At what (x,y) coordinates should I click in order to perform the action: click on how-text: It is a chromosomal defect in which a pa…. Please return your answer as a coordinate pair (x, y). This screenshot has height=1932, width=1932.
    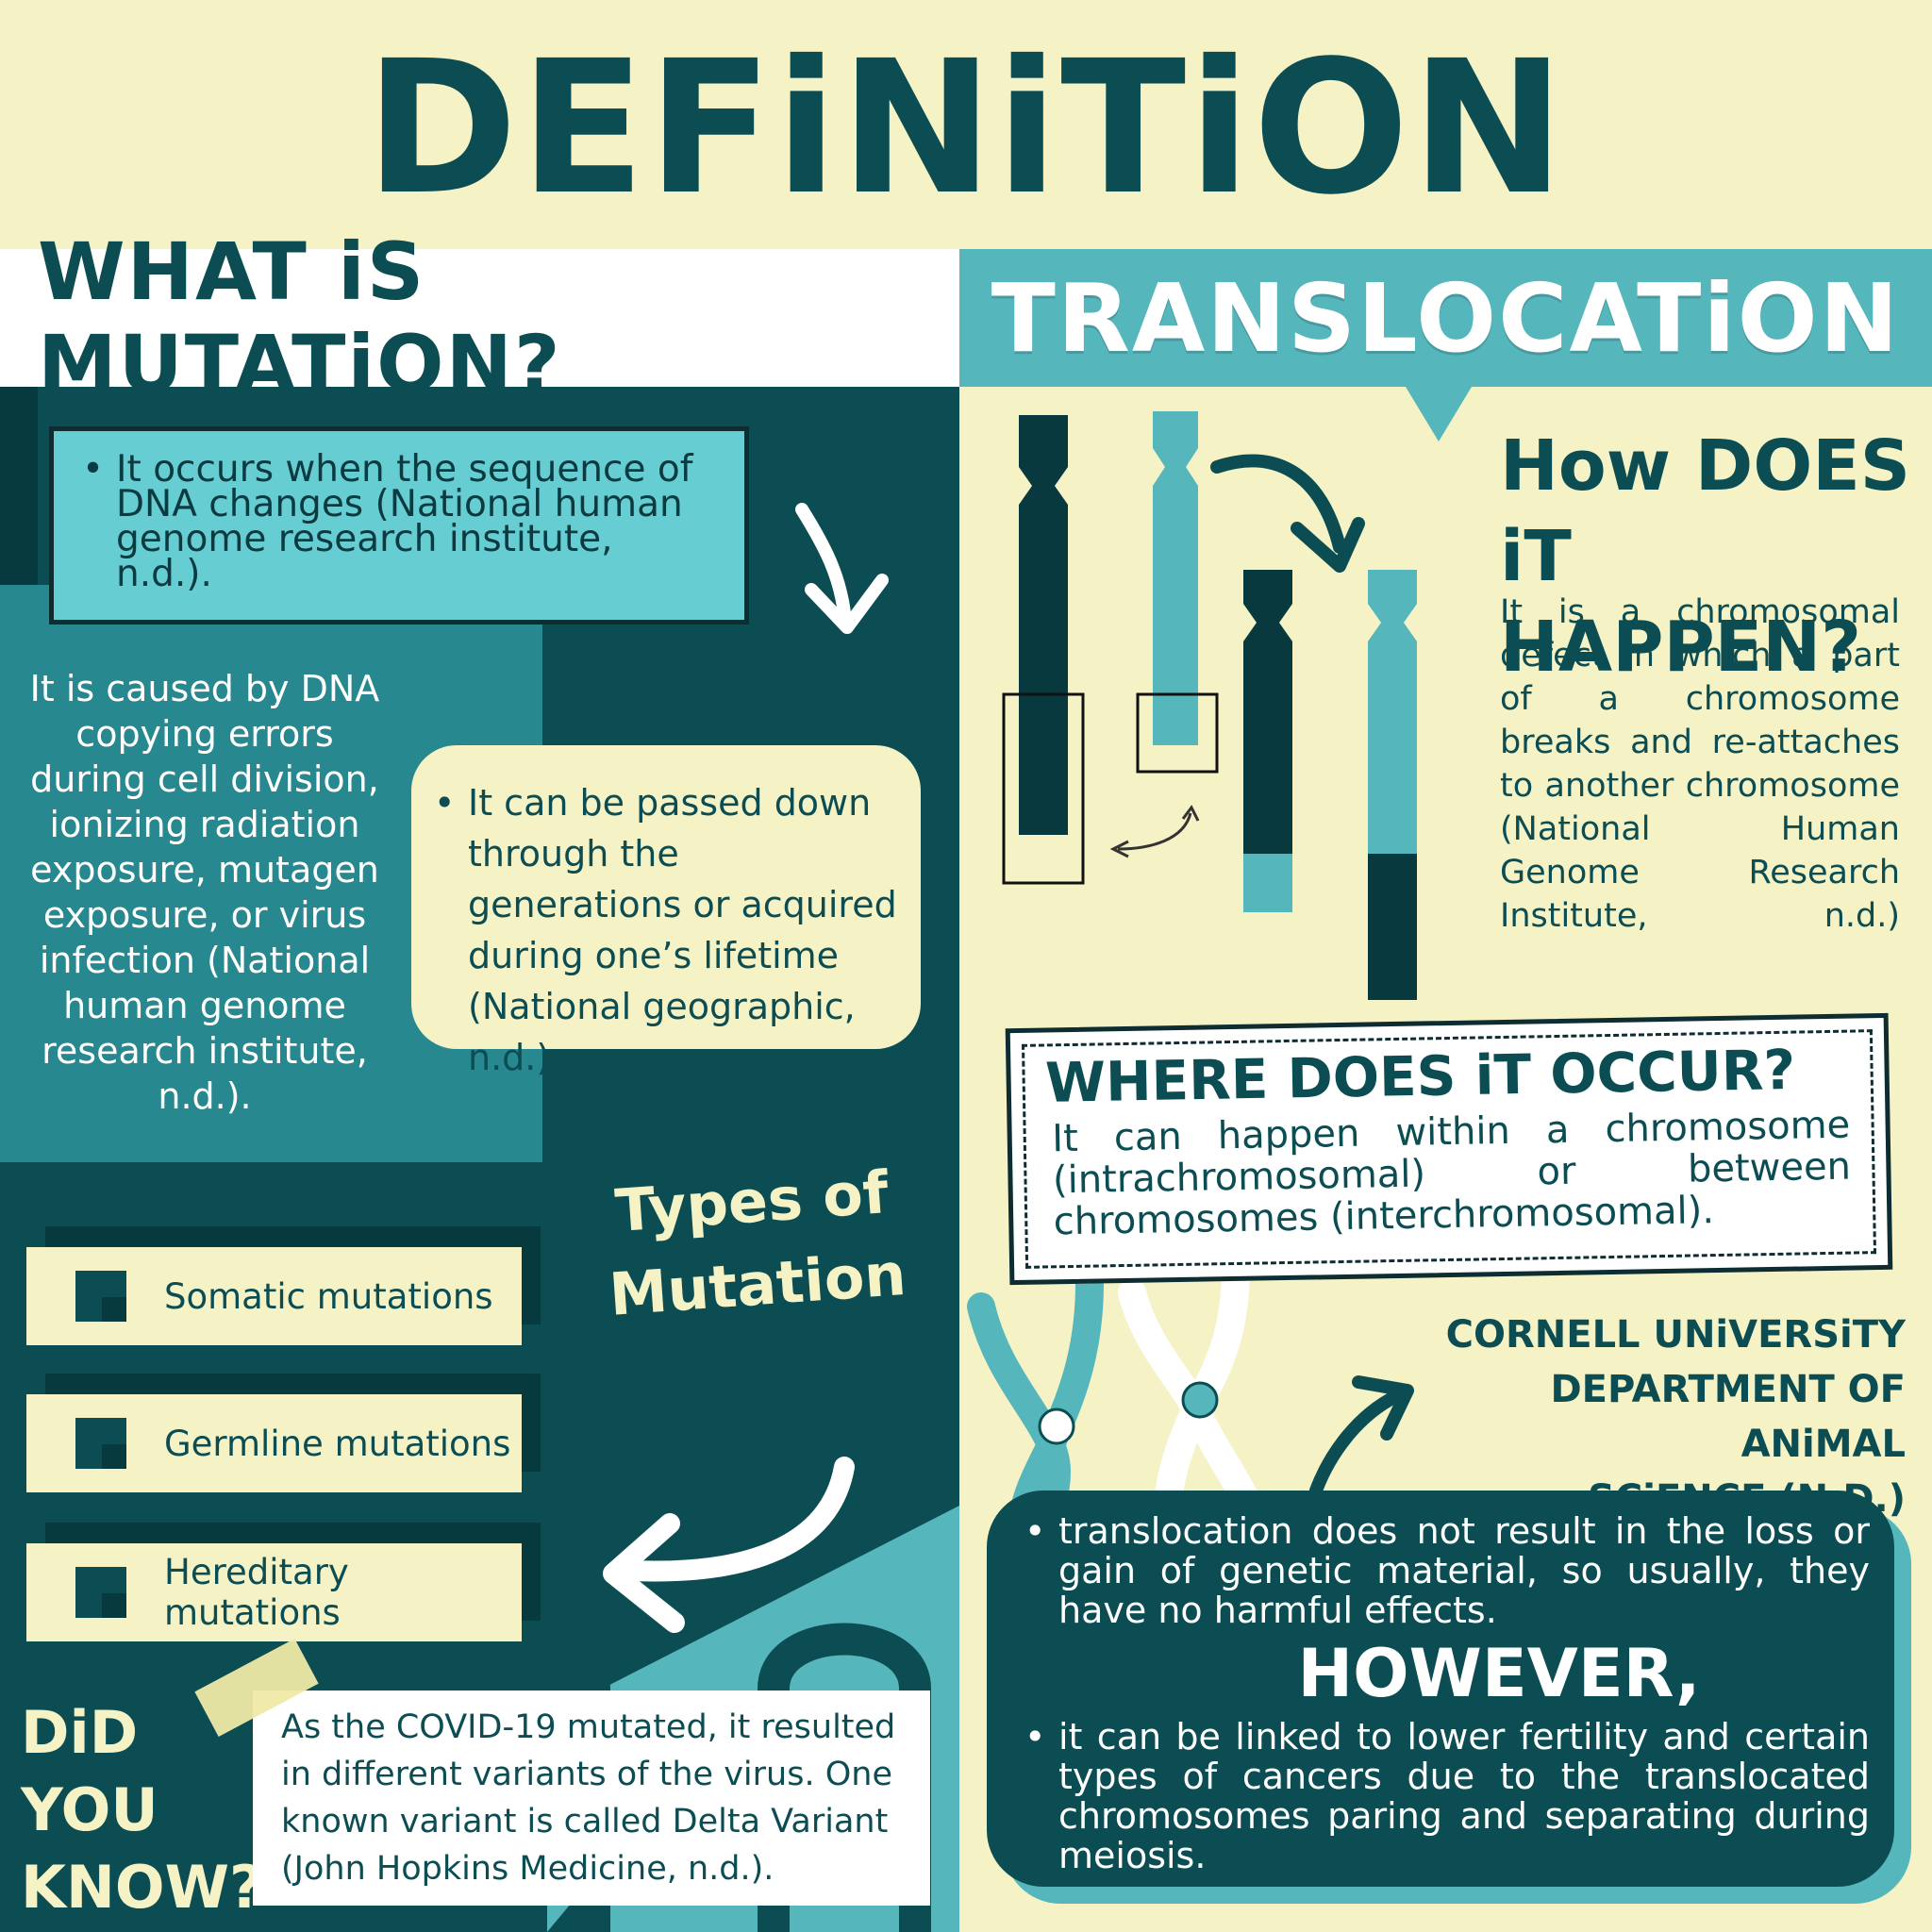
    Looking at the image, I should click on (1700, 764).